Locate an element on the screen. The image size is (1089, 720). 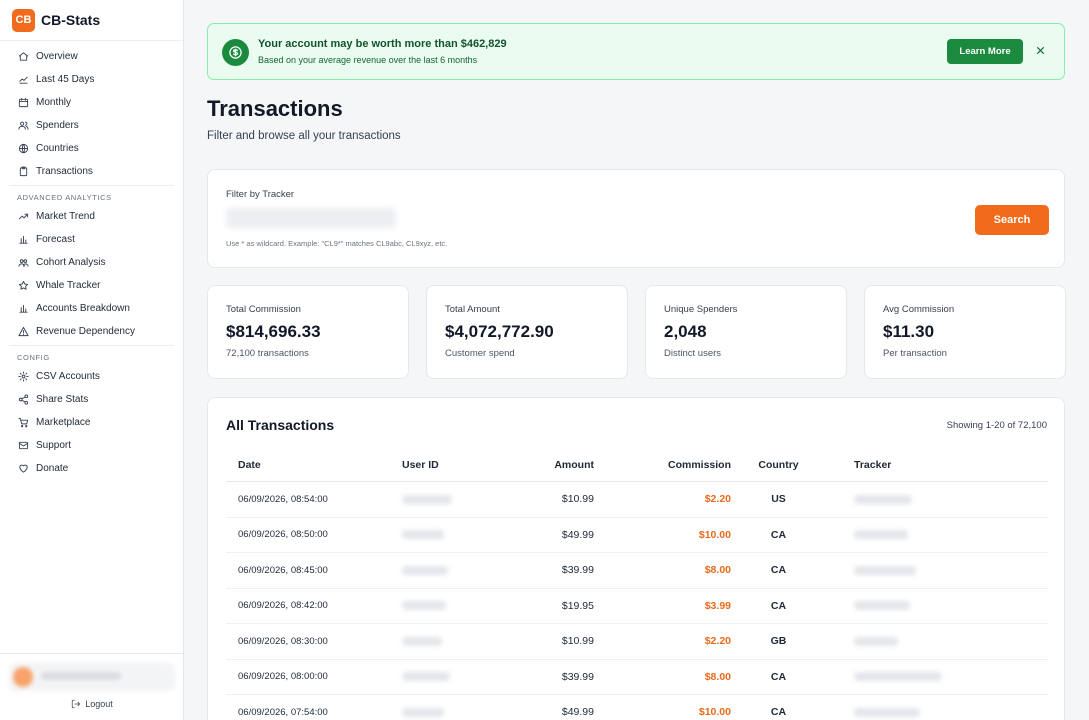
sidebar-item-last-45-days: Last 45 Days is located at coordinates (91, 79).